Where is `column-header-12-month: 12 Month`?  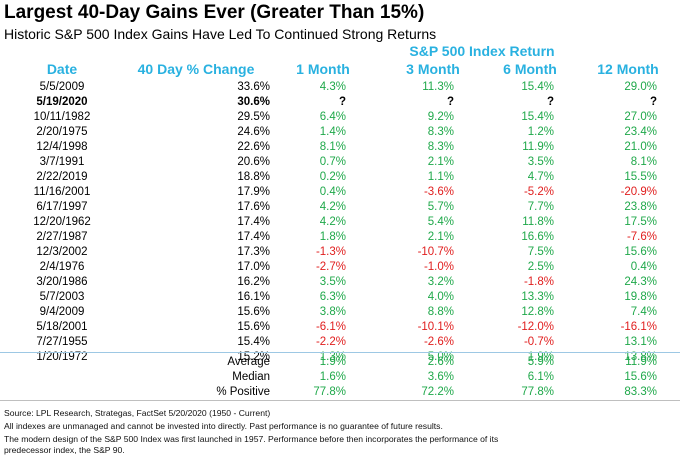
column-header-12-month: 12 Month is located at coordinates (628, 69).